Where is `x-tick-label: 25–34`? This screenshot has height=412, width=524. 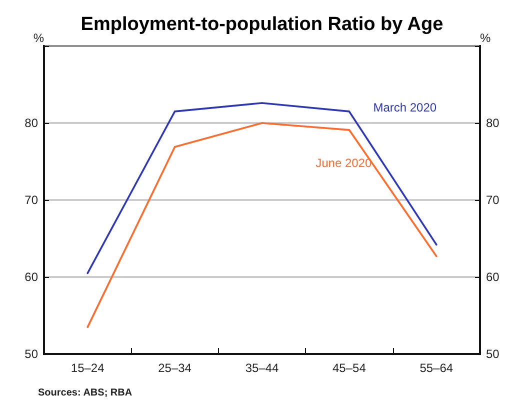
x-tick-label: 25–34 is located at coordinates (175, 368).